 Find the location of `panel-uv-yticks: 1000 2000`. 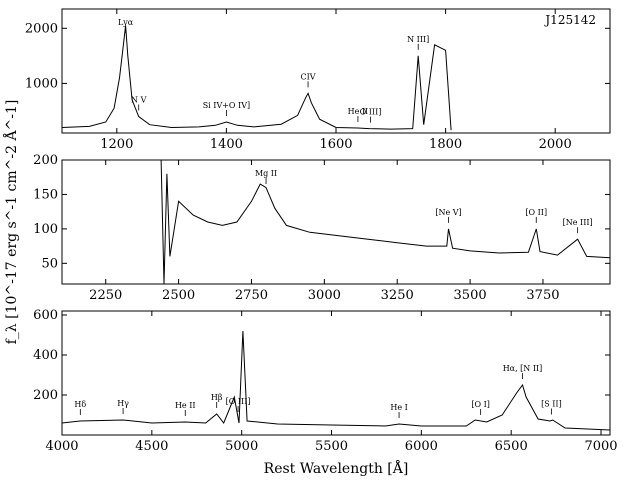

panel-uv-yticks: 1000 2000 is located at coordinates (317, 56).